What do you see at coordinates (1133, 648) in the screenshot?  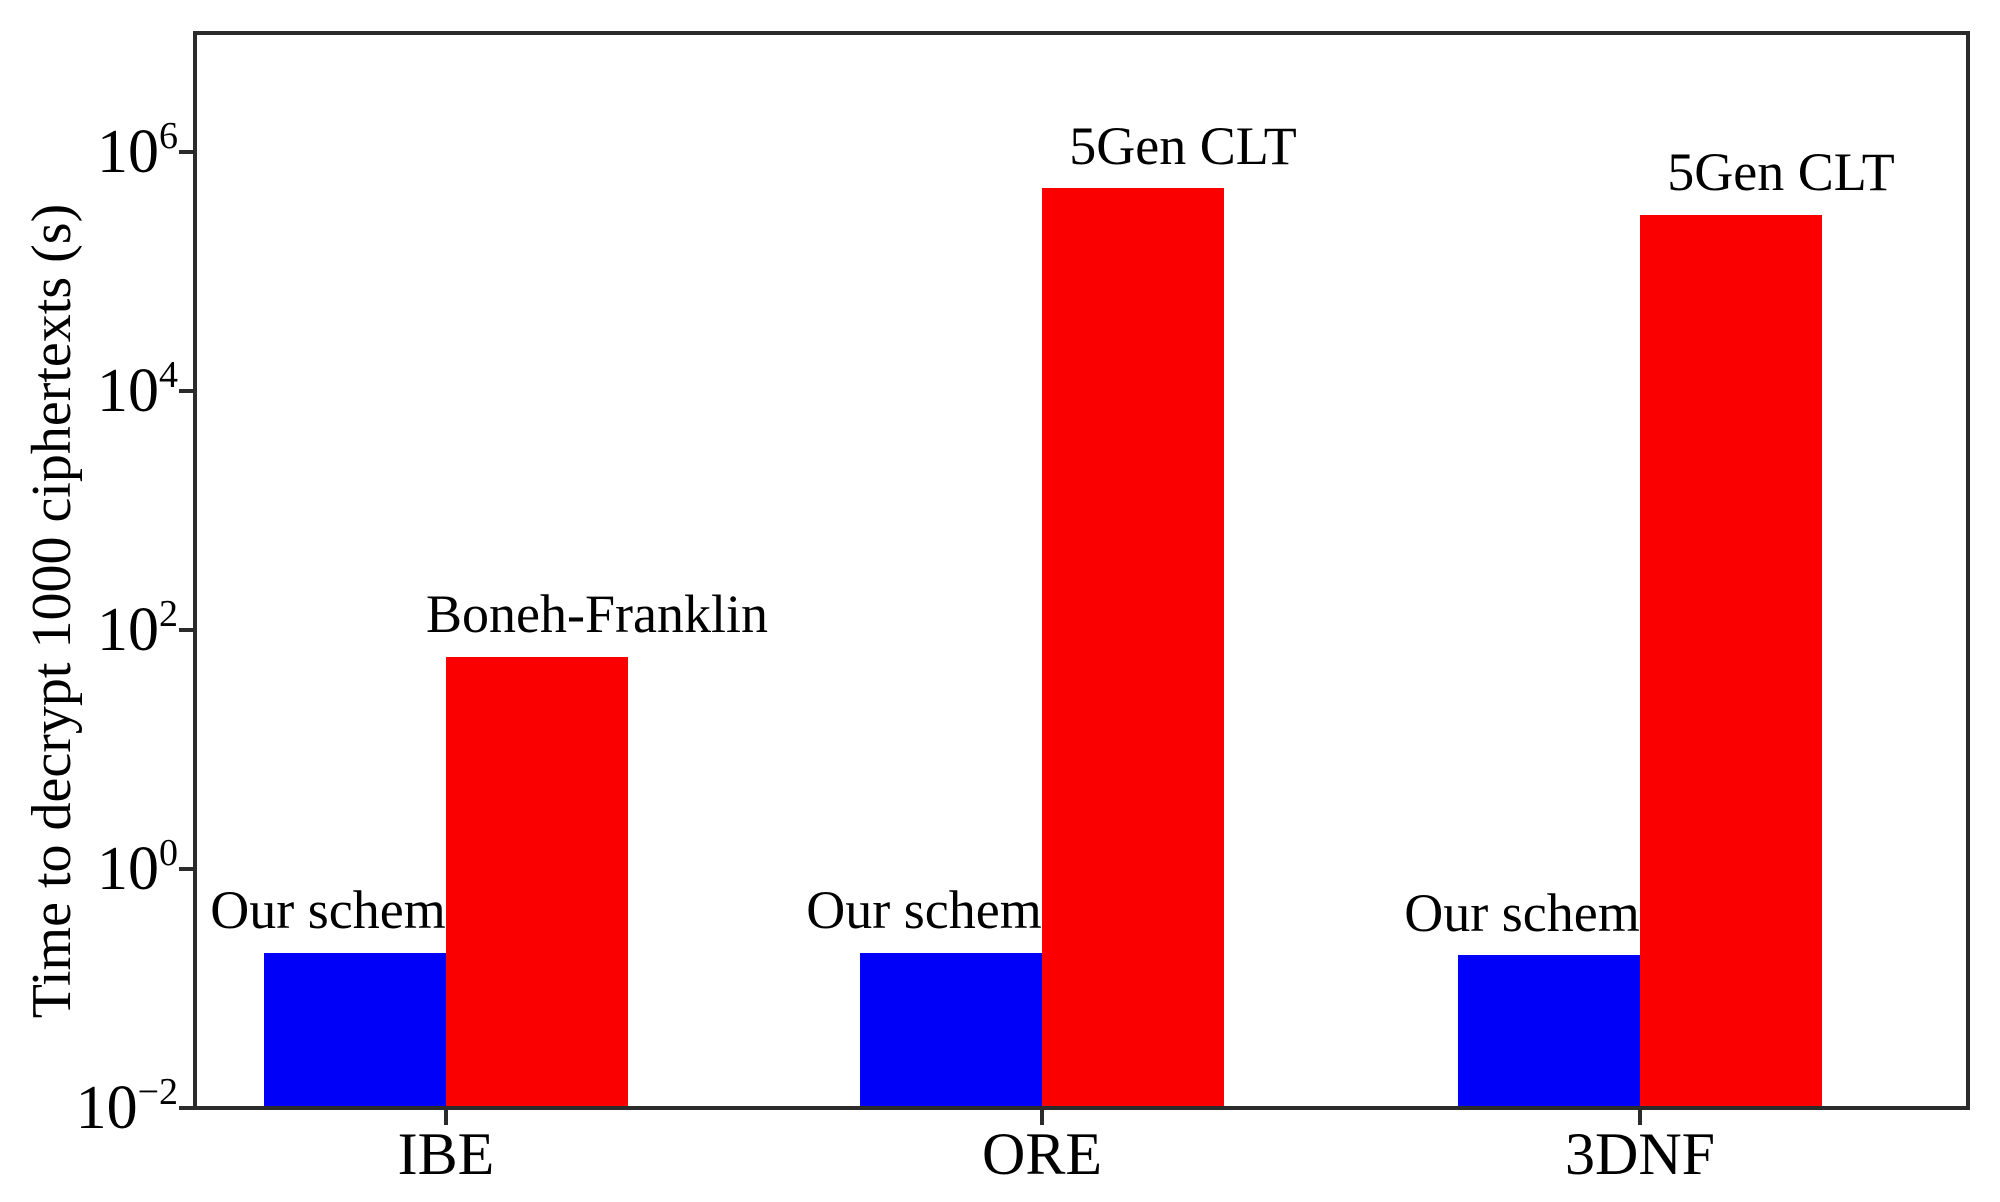 I see `bar-comparison-ore` at bounding box center [1133, 648].